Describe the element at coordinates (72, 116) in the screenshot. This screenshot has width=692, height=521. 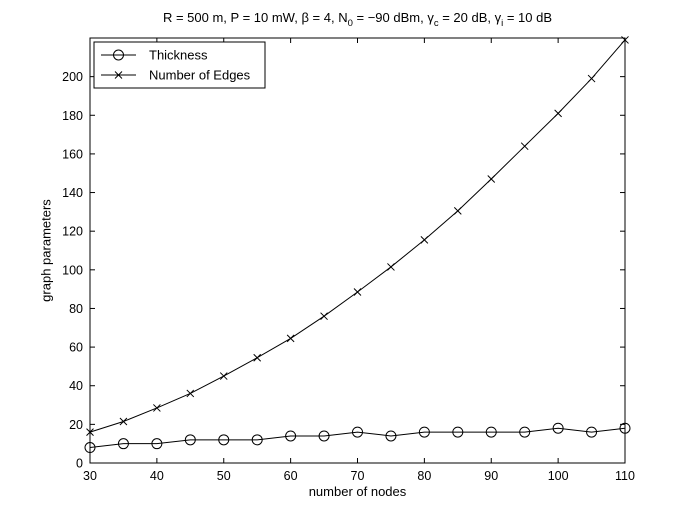
I see `y-tick-label: 180` at that location.